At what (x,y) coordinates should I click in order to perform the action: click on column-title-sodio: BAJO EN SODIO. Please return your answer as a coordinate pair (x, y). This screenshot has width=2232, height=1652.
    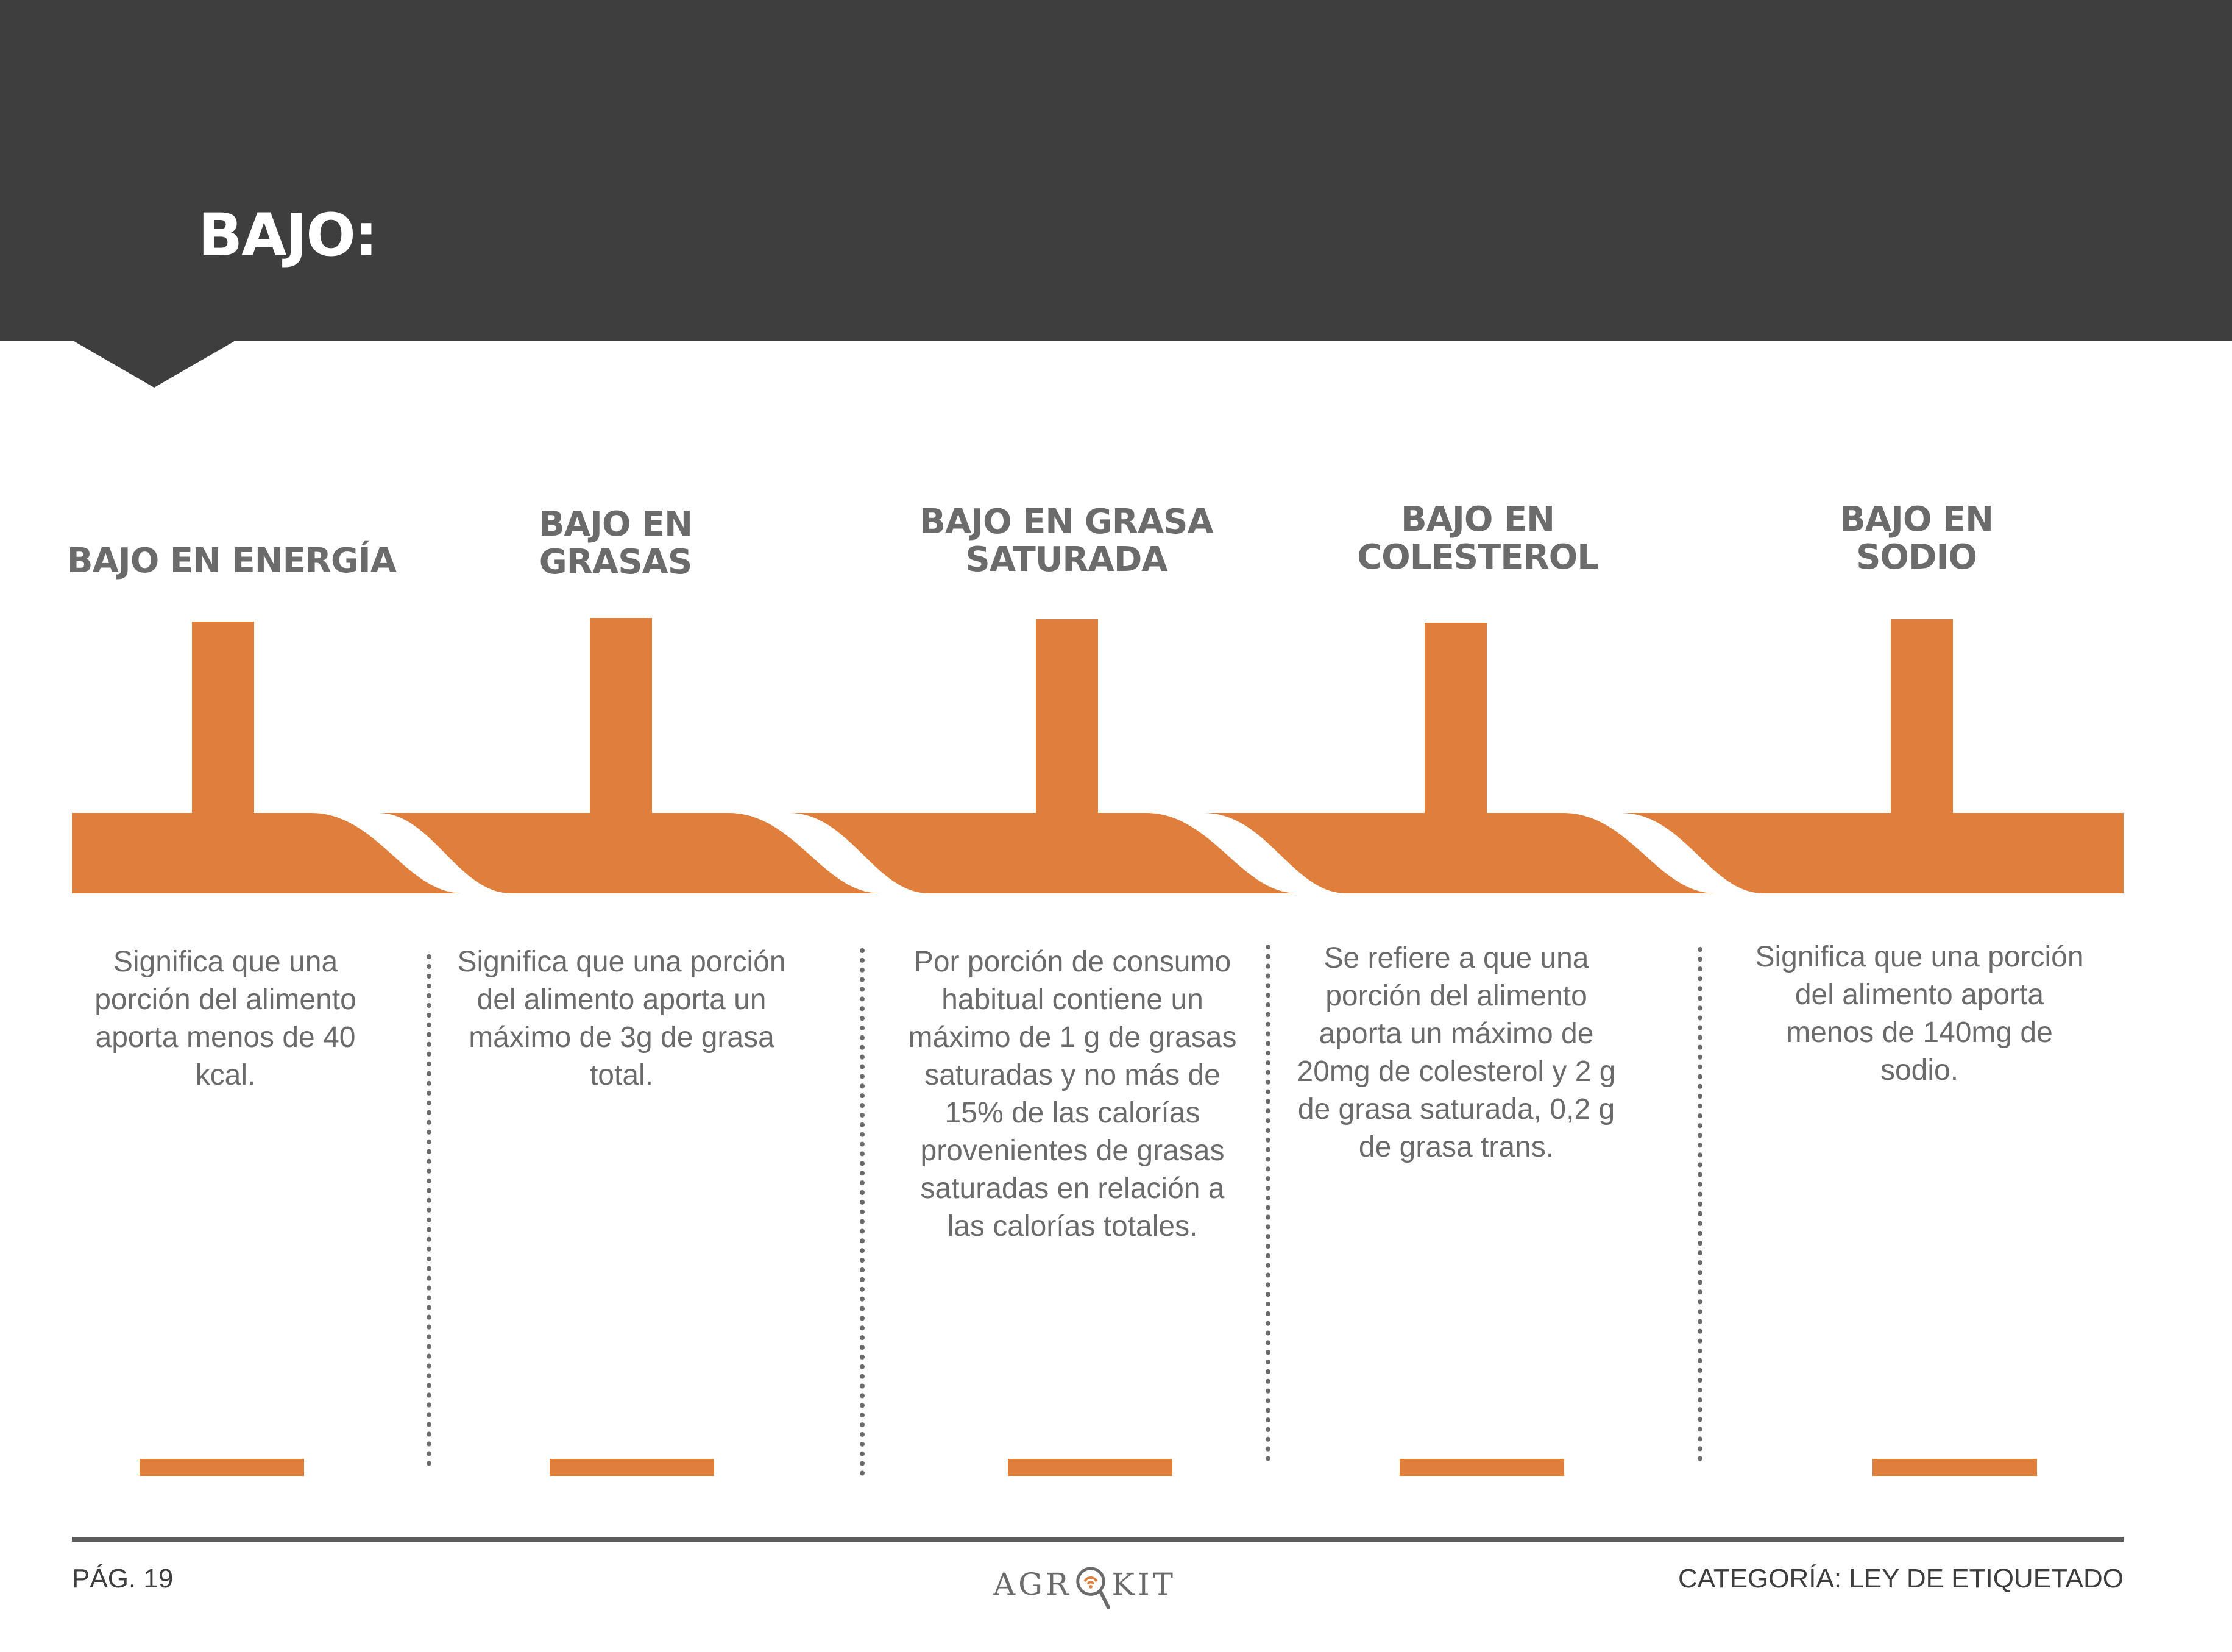
    Looking at the image, I should click on (1916, 538).